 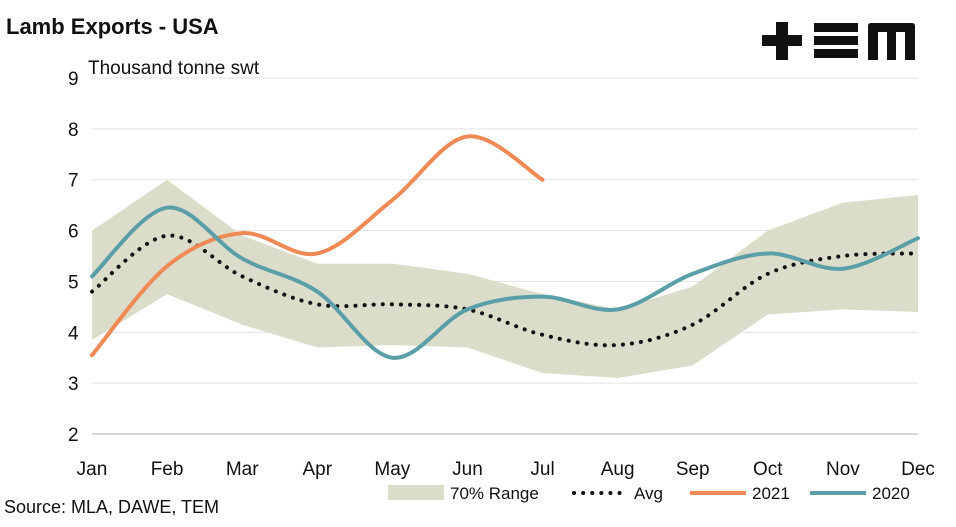 I want to click on legend-2020-label: 2020, so click(x=891, y=493).